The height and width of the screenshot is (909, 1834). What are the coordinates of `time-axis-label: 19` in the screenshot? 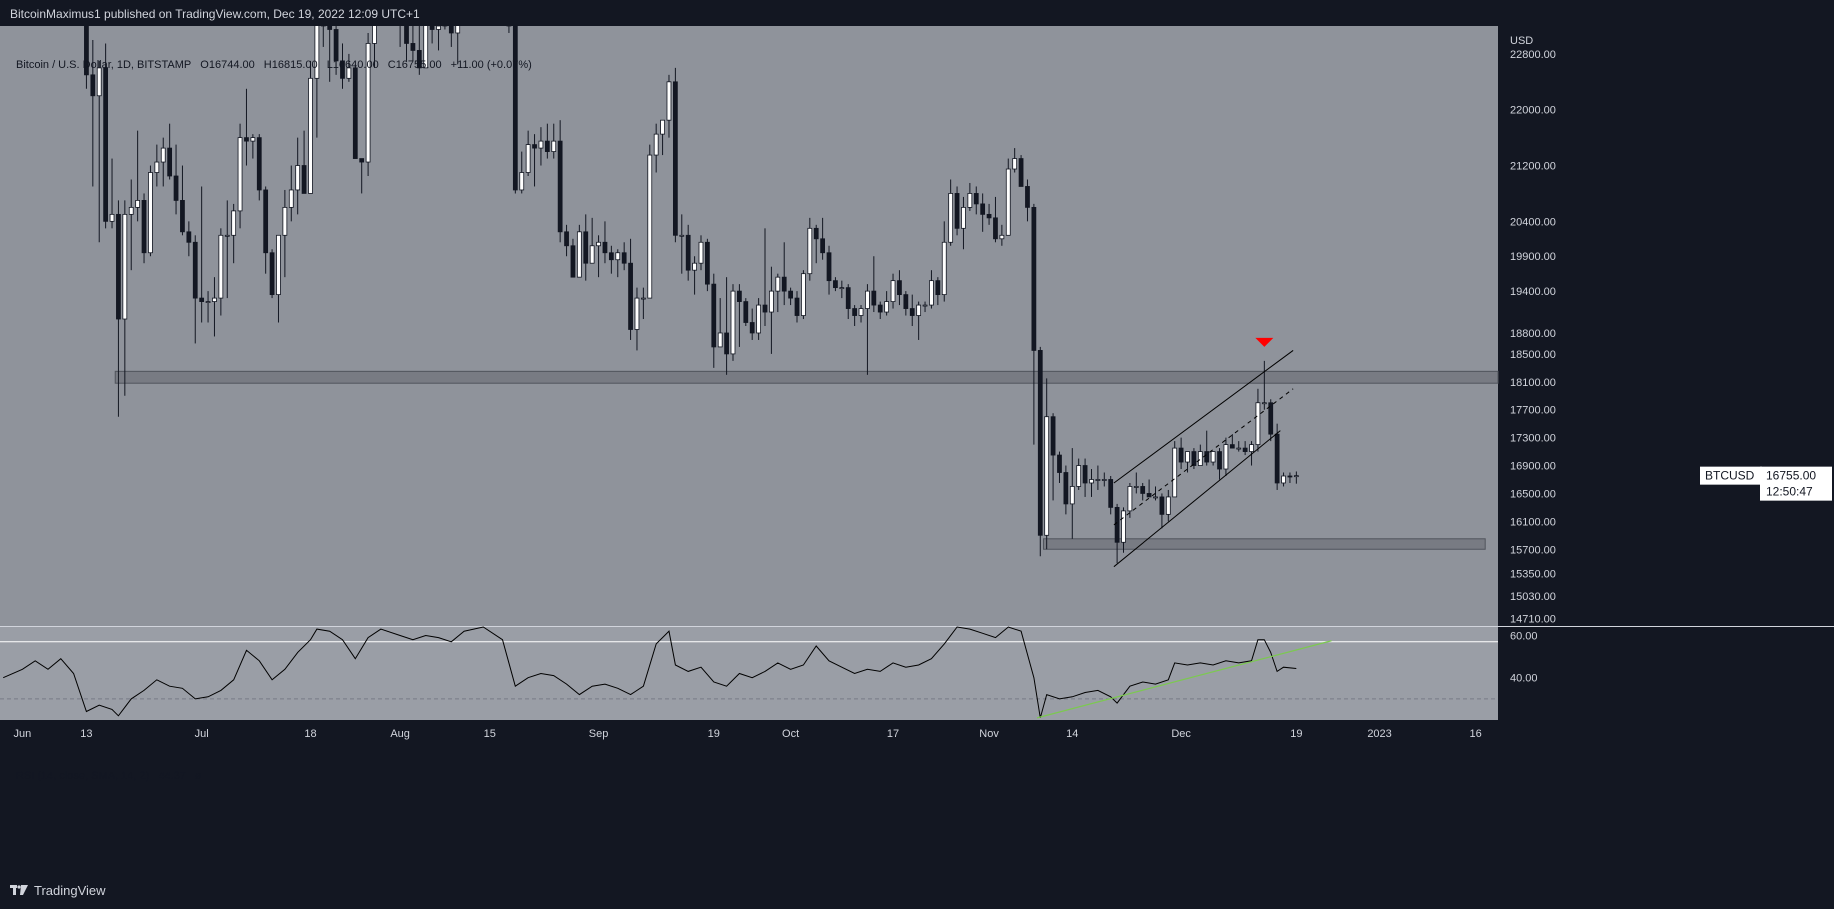 It's located at (714, 734).